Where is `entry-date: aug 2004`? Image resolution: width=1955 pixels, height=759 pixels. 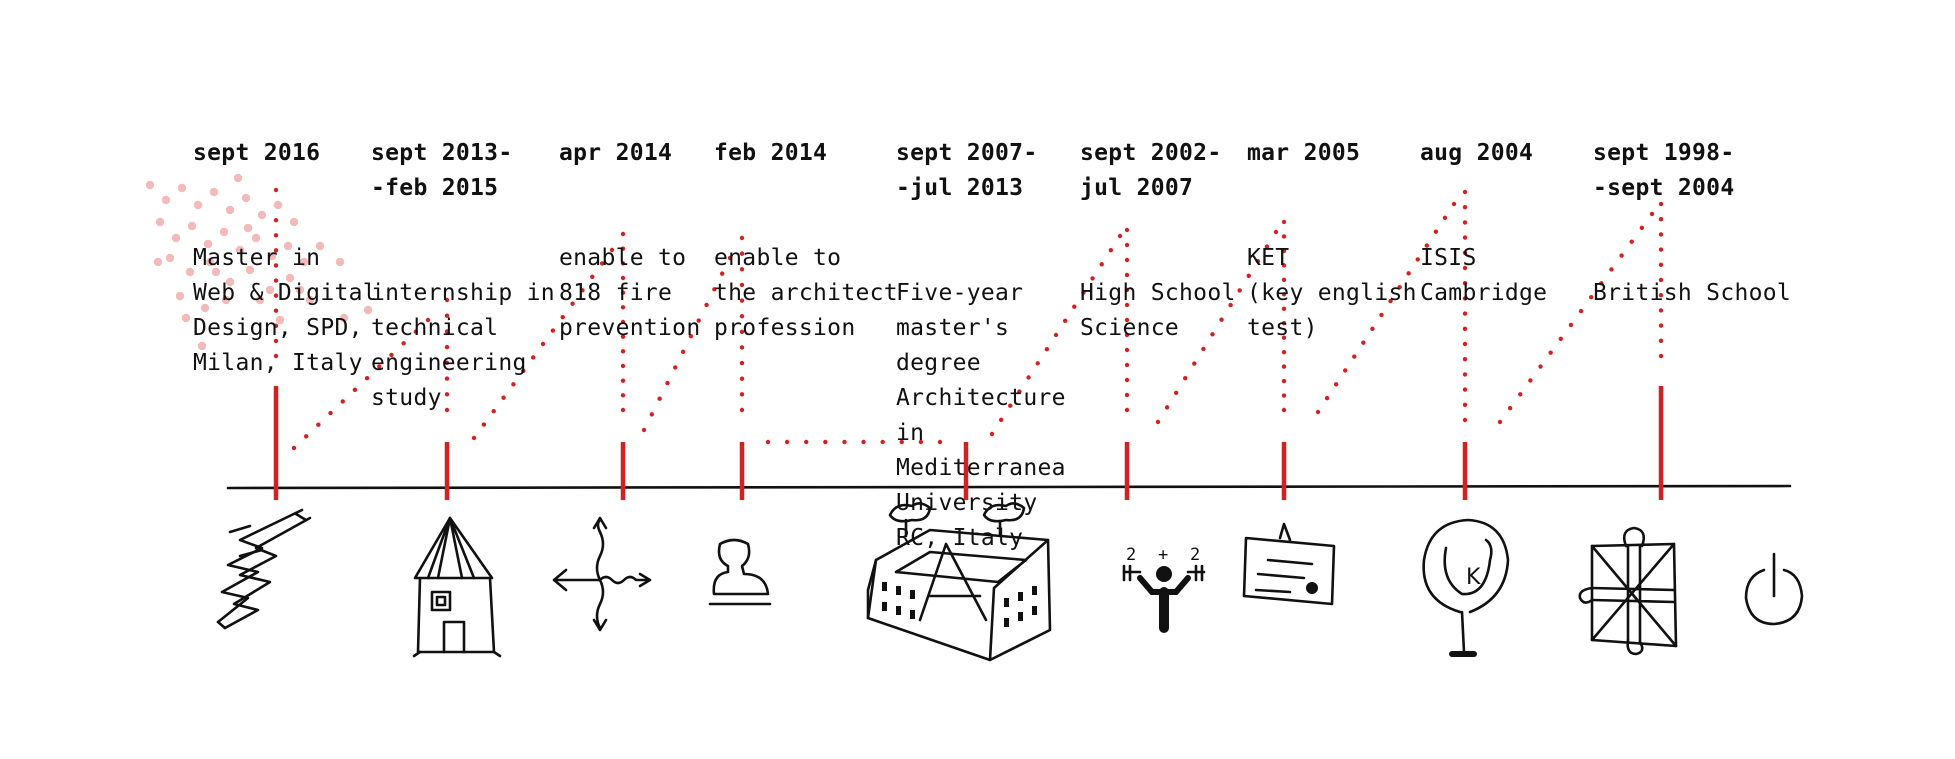 entry-date: aug 2004 is located at coordinates (1477, 153).